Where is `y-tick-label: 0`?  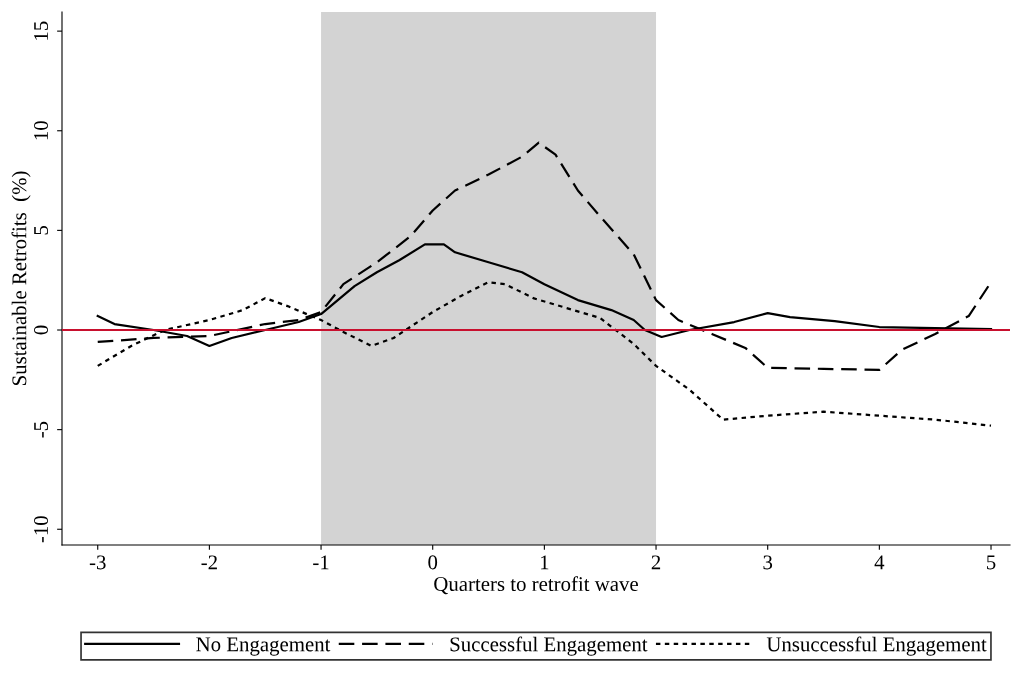
y-tick-label: 0 is located at coordinates (41, 330).